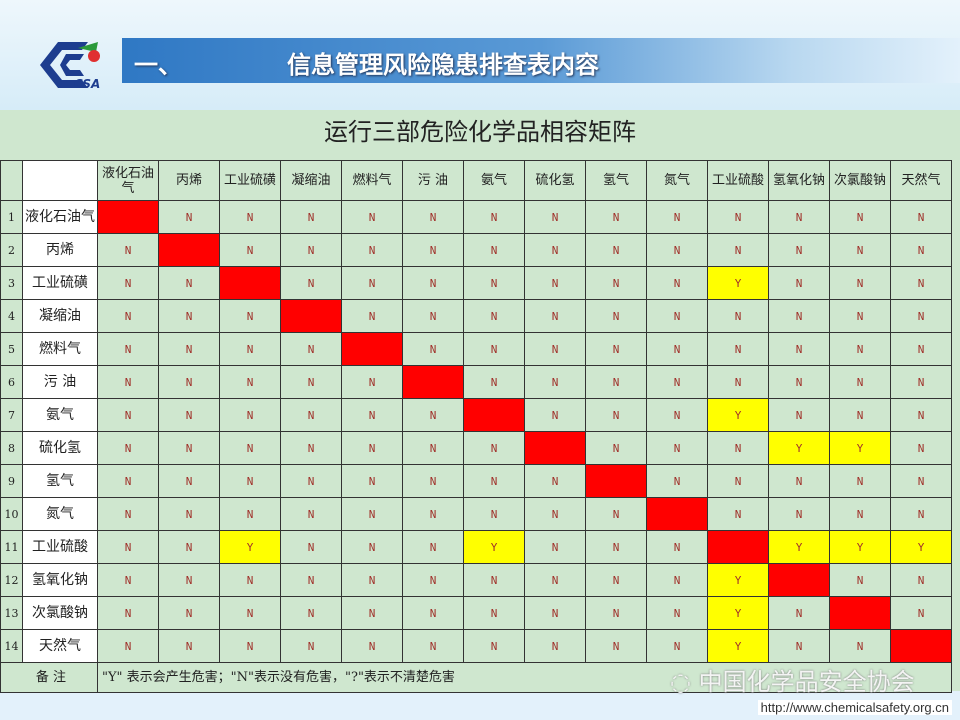 This screenshot has height=720, width=960. I want to click on column-header: 天然气, so click(921, 180).